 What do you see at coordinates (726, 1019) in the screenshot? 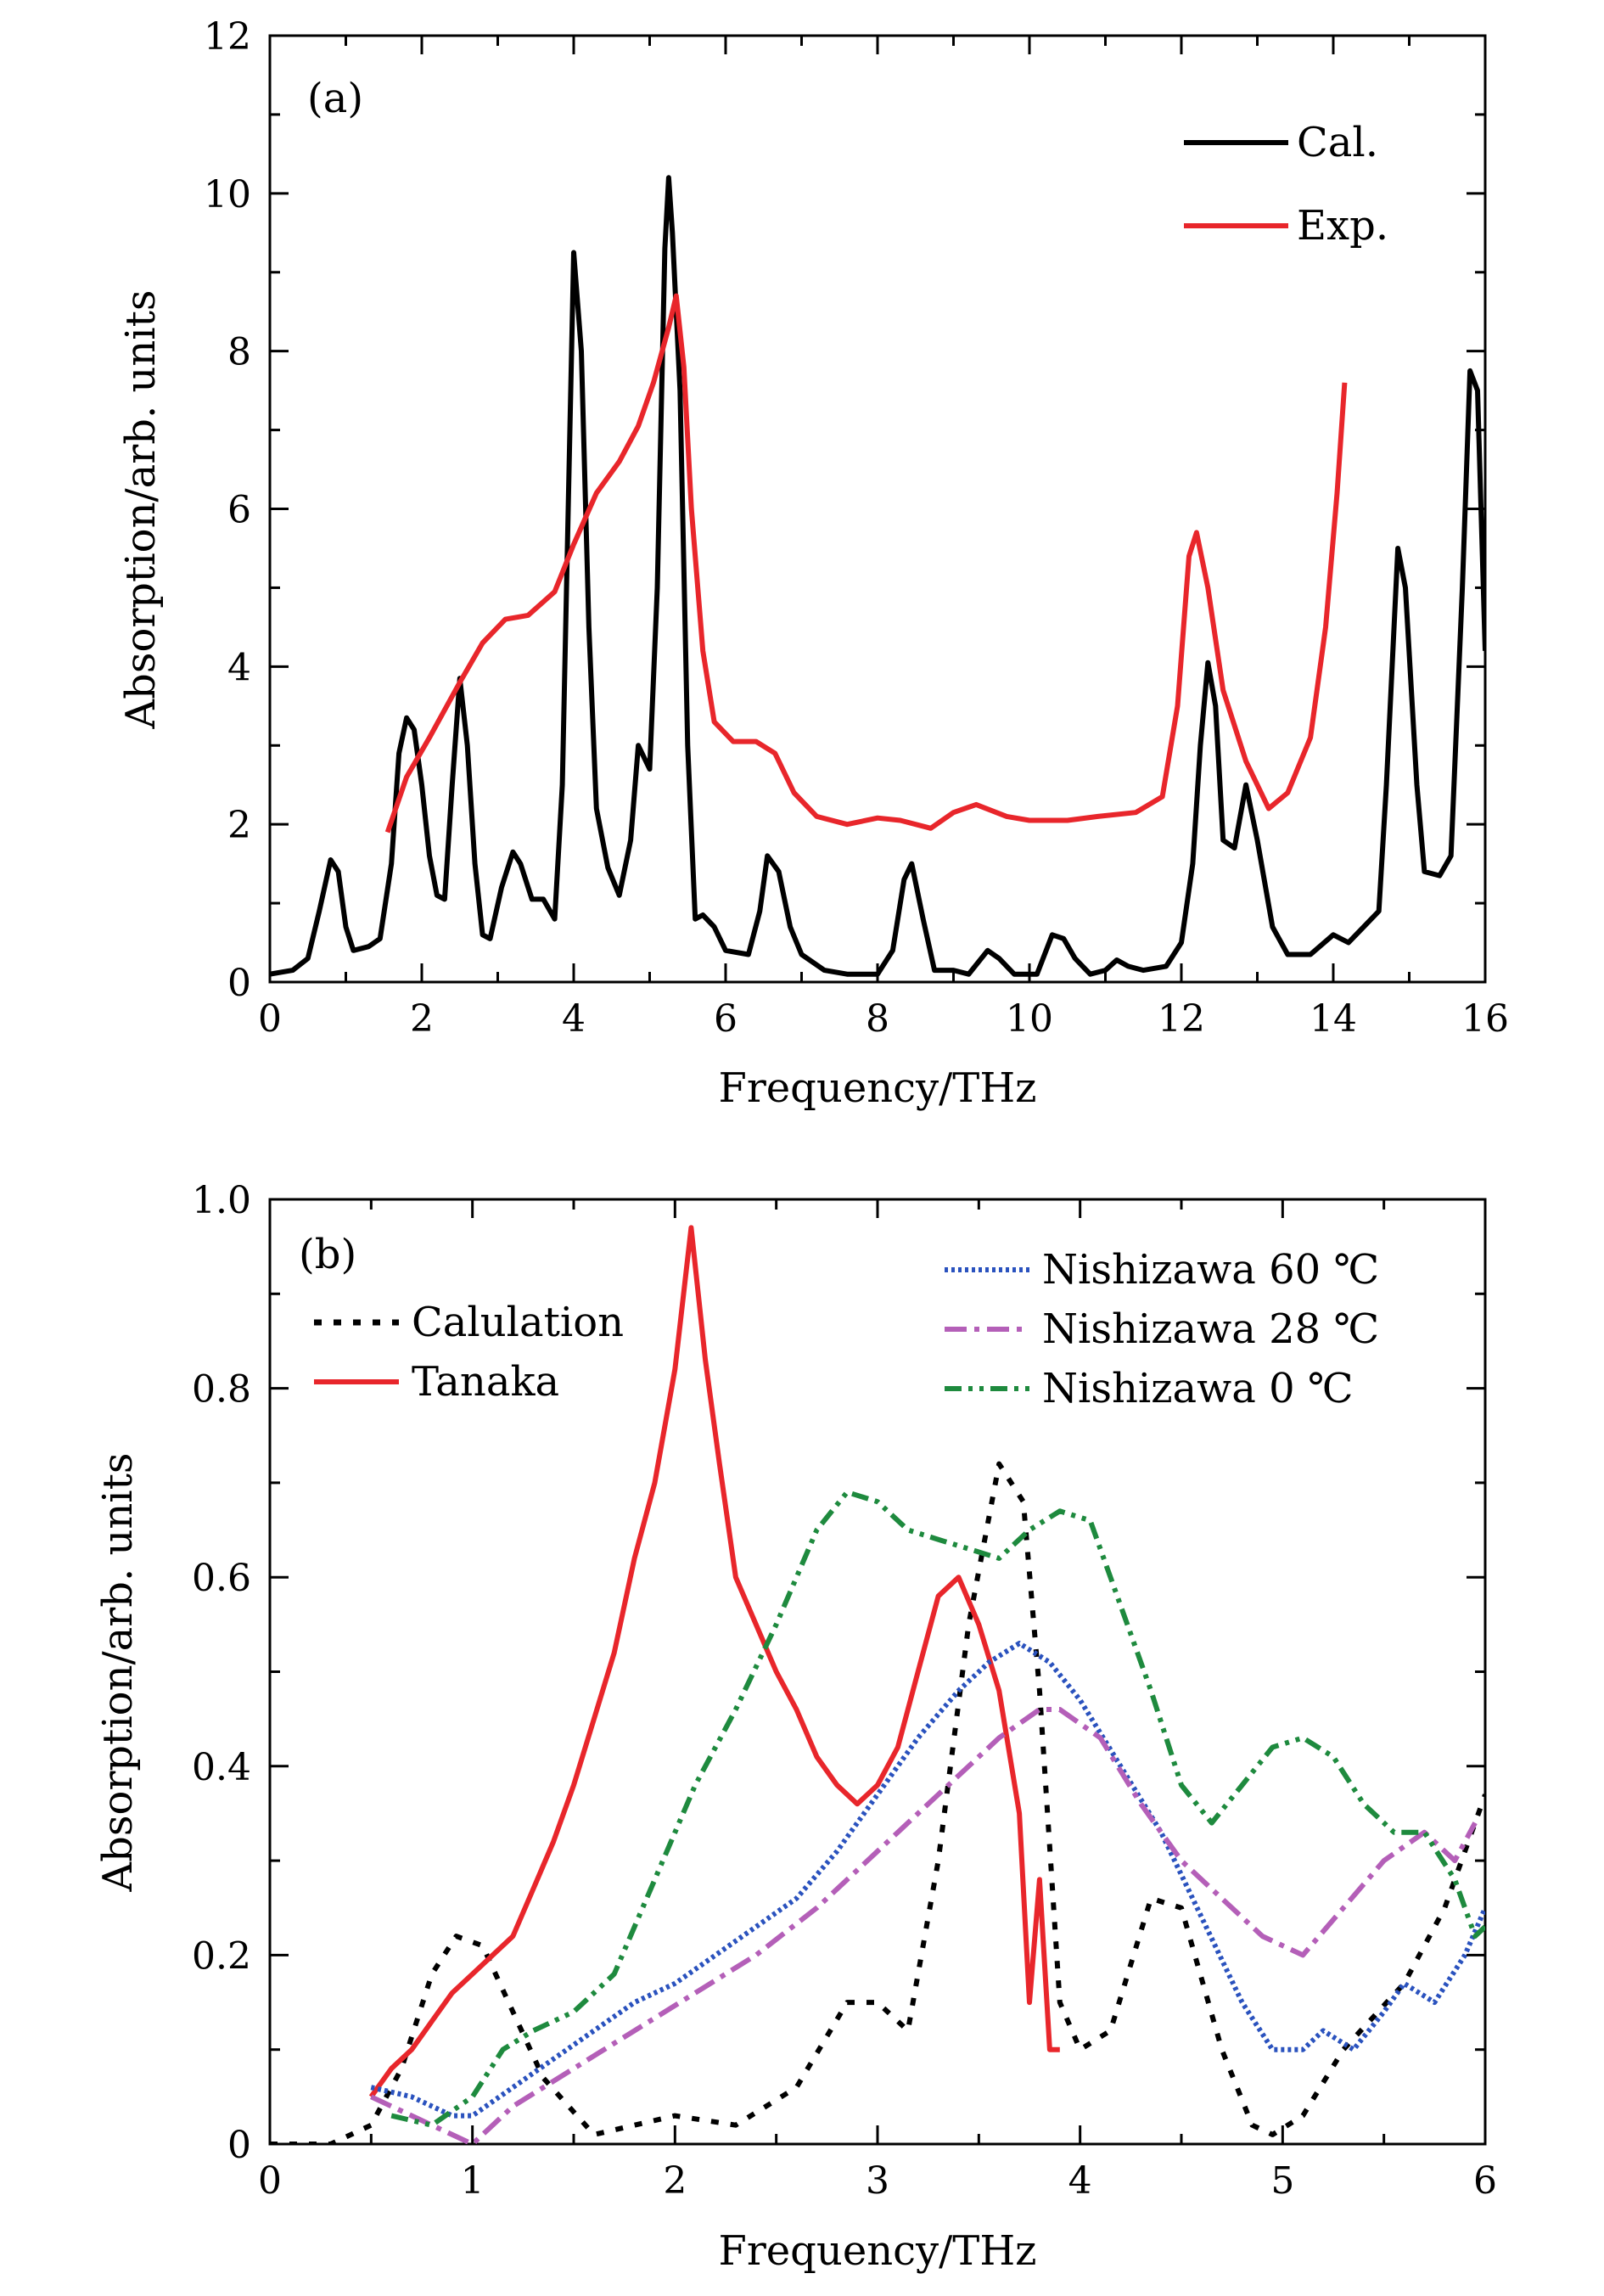
I see `x-tick-label-a: 6` at bounding box center [726, 1019].